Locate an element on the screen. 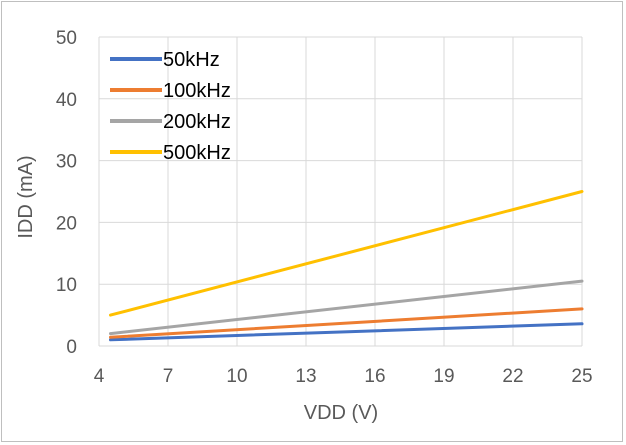 The height and width of the screenshot is (445, 626). series-line-200kHz is located at coordinates (346, 307).